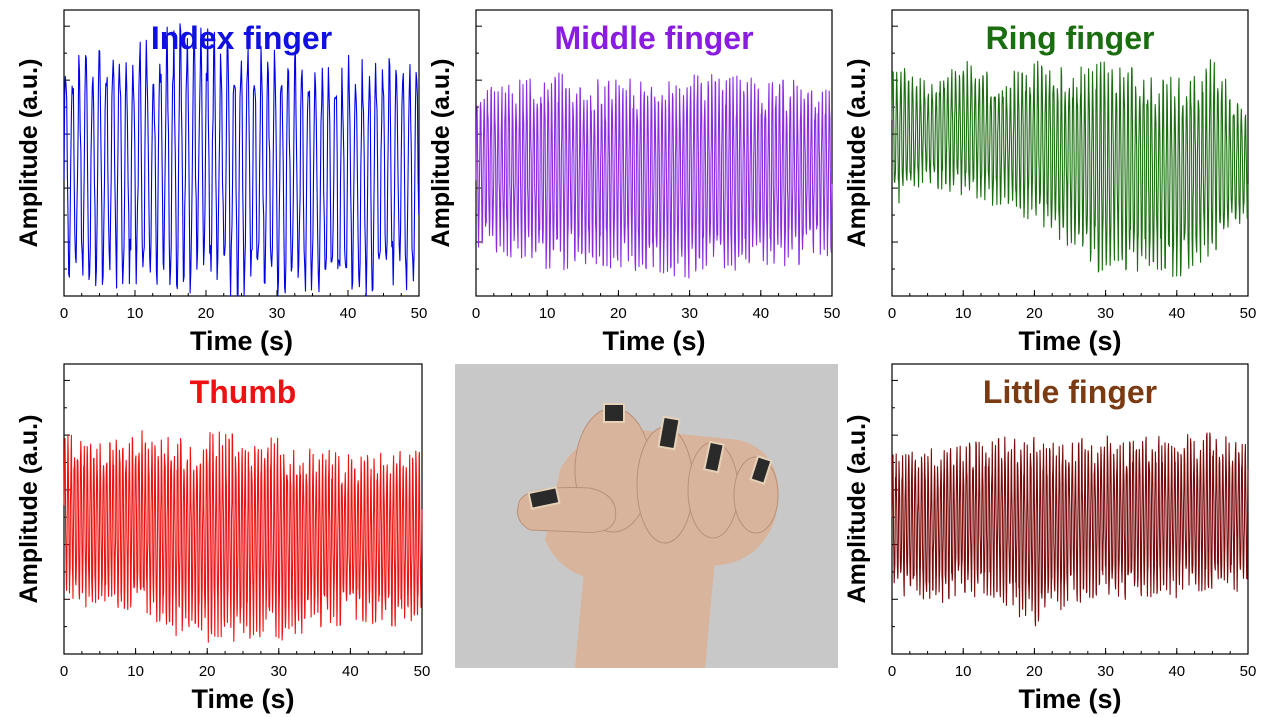 This screenshot has width=1269, height=717. What do you see at coordinates (1070, 392) in the screenshot?
I see `panel-title: Little finger` at bounding box center [1070, 392].